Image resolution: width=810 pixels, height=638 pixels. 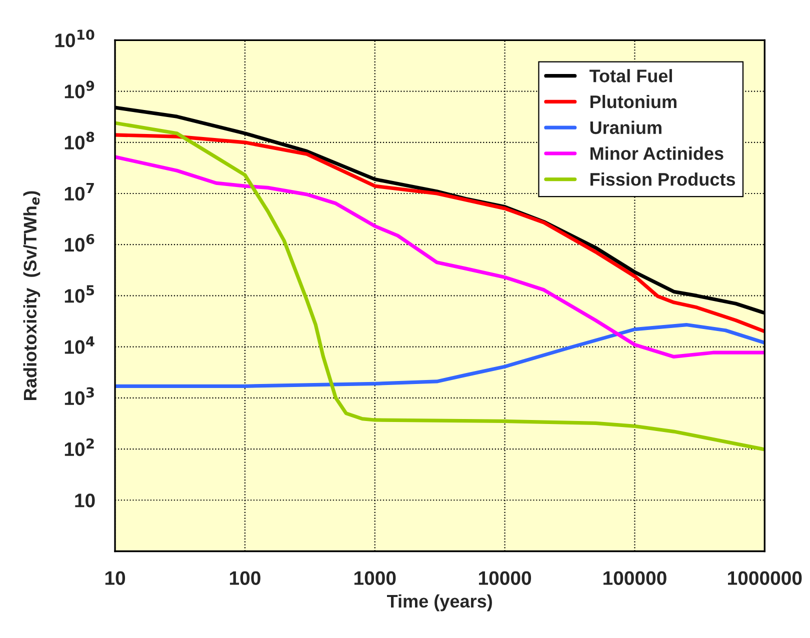 I want to click on y-tick-label: 10$^{9}$, so click(x=79, y=89).